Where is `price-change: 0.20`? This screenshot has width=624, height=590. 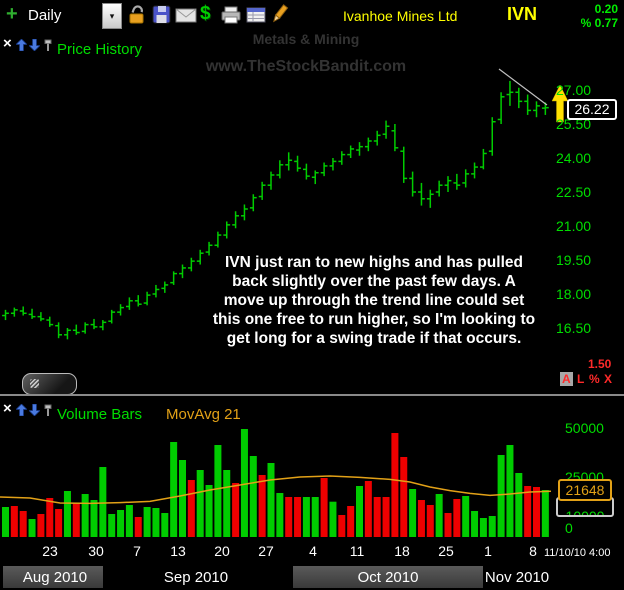
price-change: 0.20 is located at coordinates (606, 9).